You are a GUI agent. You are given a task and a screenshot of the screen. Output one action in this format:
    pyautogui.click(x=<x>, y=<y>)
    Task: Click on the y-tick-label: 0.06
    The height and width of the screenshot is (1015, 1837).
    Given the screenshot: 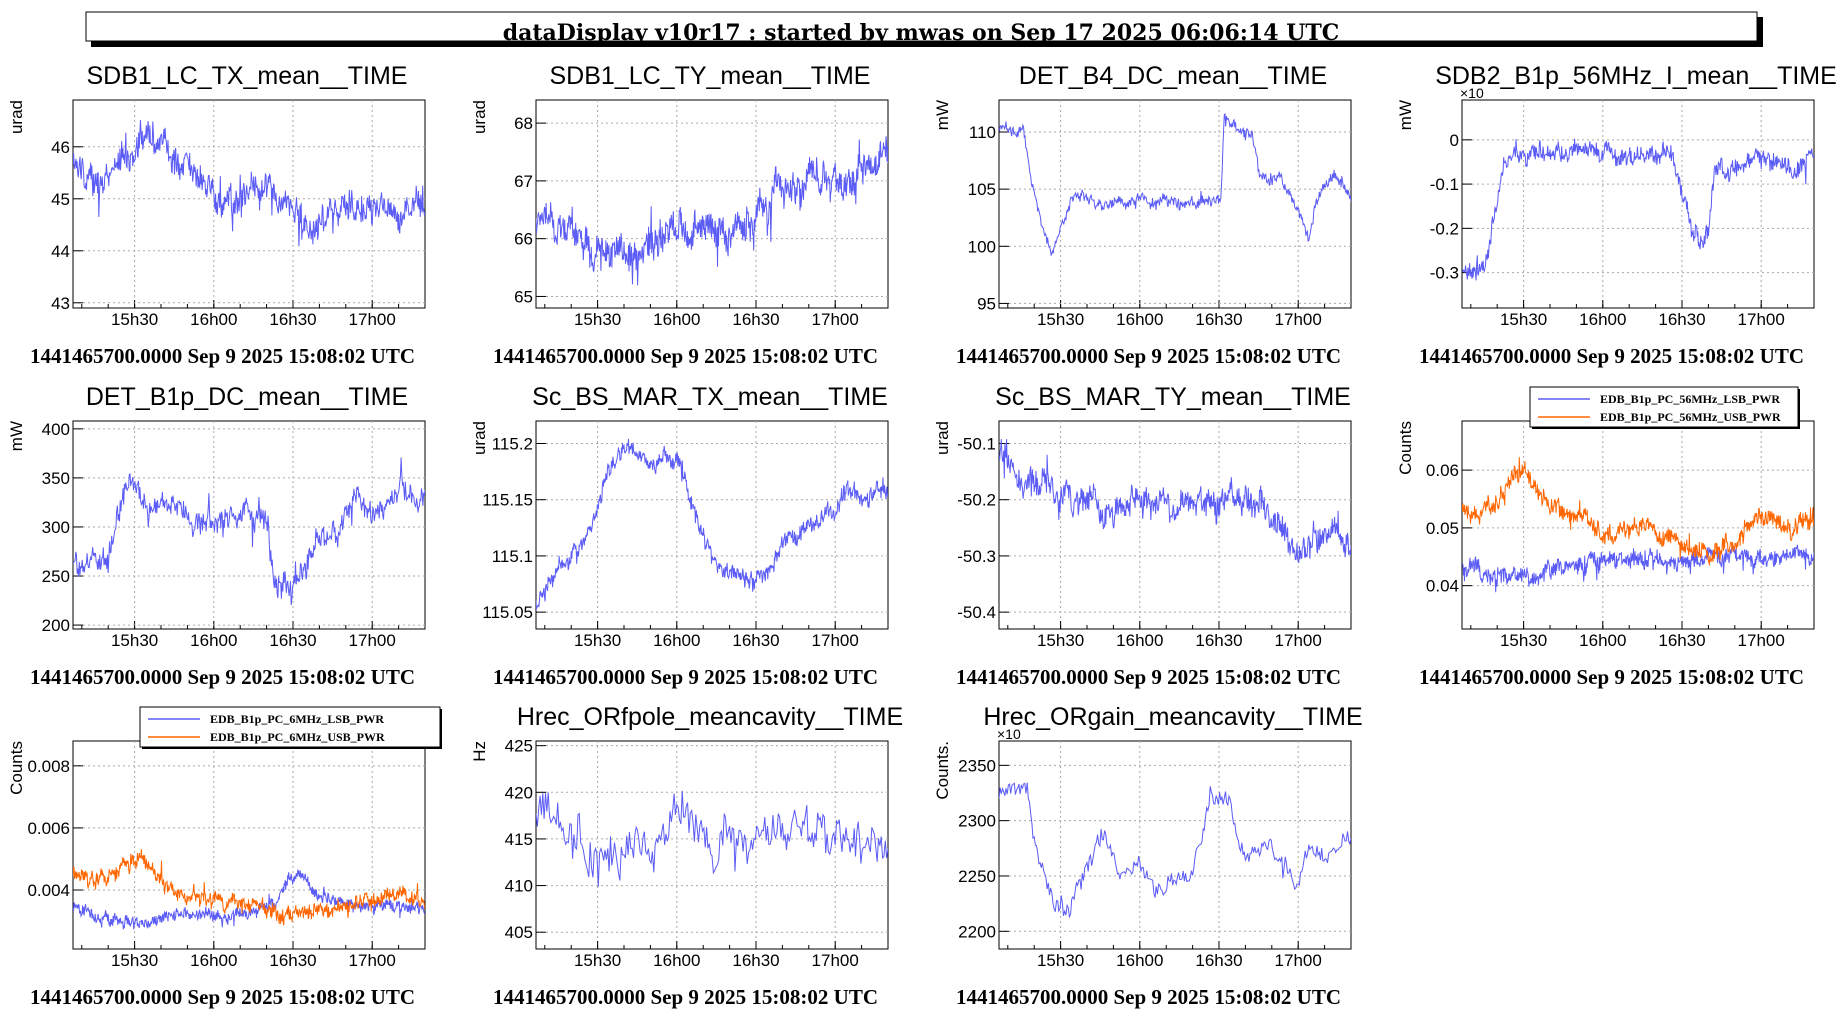 What is the action you would take?
    pyautogui.click(x=1442, y=470)
    